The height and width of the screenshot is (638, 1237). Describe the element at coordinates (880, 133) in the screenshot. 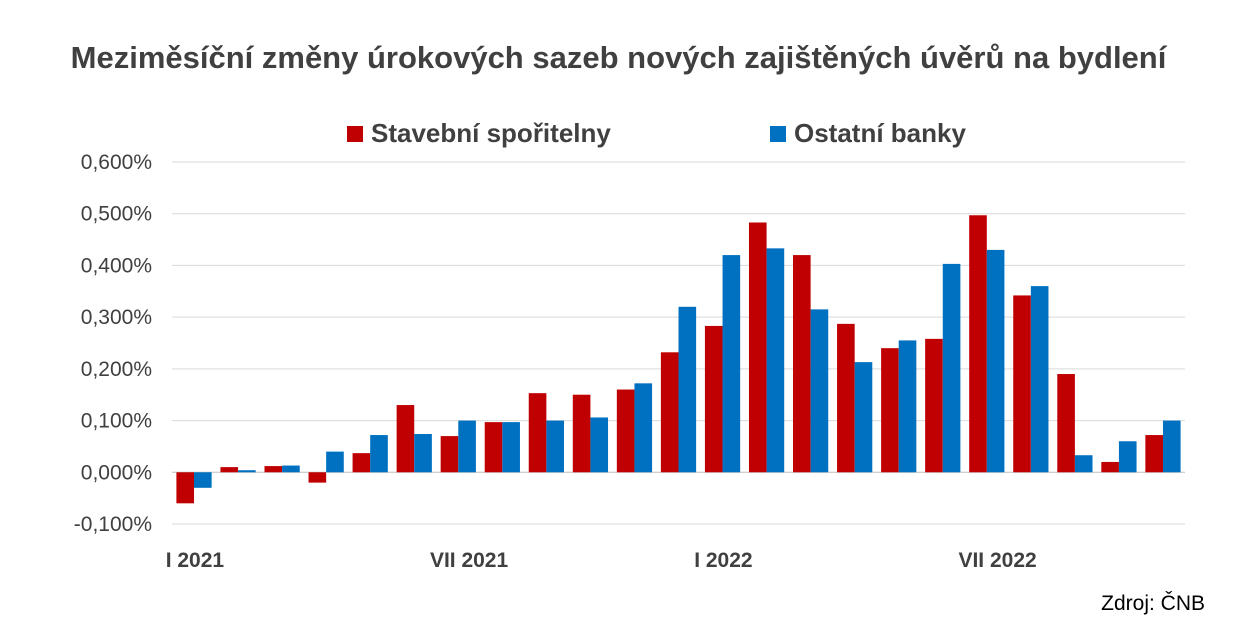

I see `legend-label-ostatni: Ostatní banky` at that location.